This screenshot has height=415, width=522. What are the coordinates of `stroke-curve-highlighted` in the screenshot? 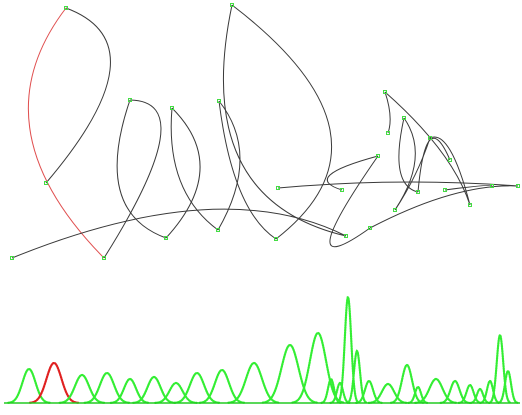 It's located at (66, 133).